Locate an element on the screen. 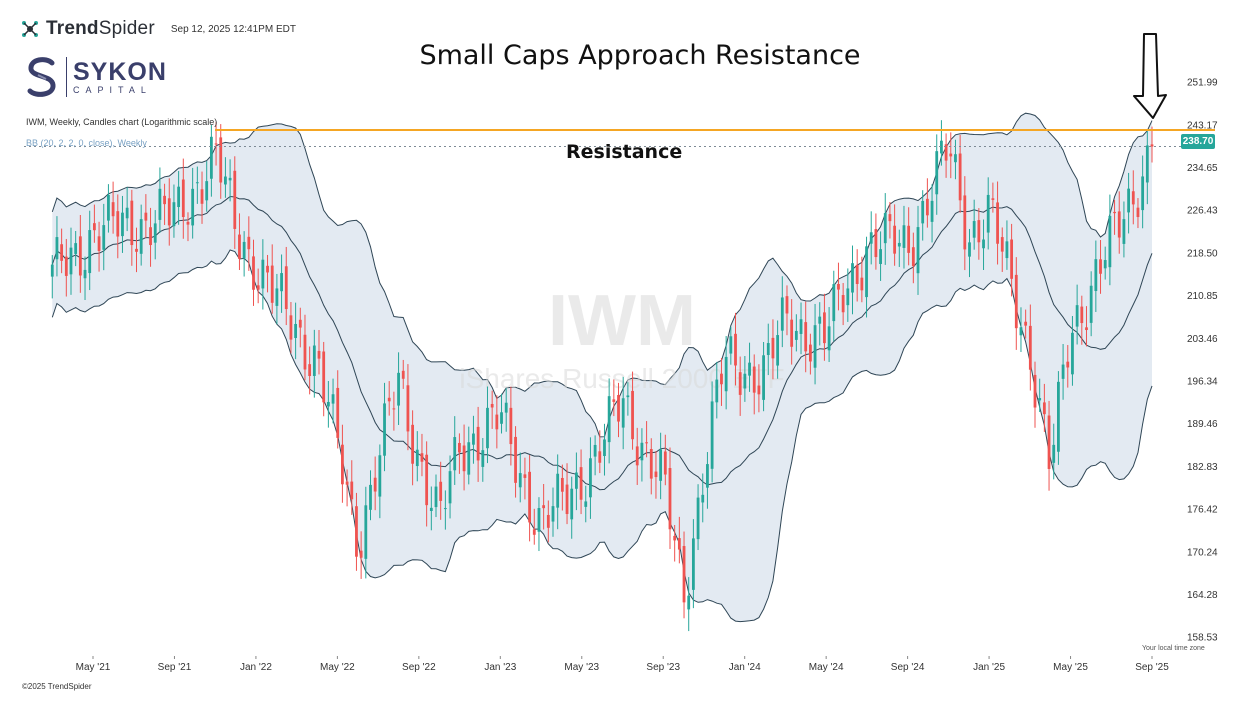 Image resolution: width=1247 pixels, height=701 pixels. x-tick-label: Sep '23 is located at coordinates (663, 667).